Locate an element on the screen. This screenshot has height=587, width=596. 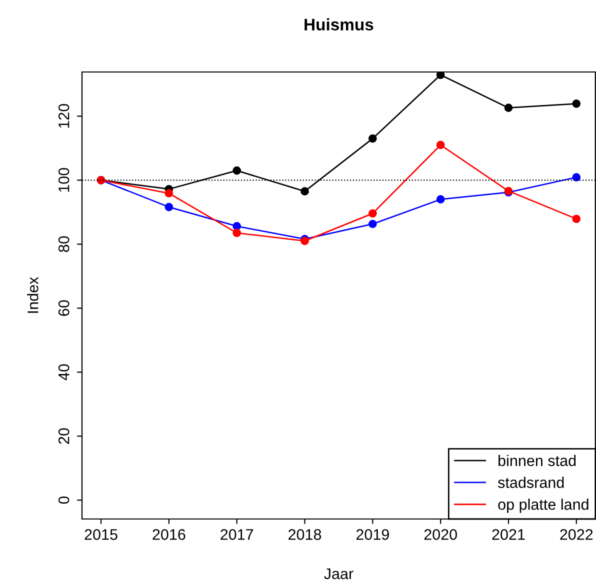
x-tick-label: 2016 is located at coordinates (169, 534).